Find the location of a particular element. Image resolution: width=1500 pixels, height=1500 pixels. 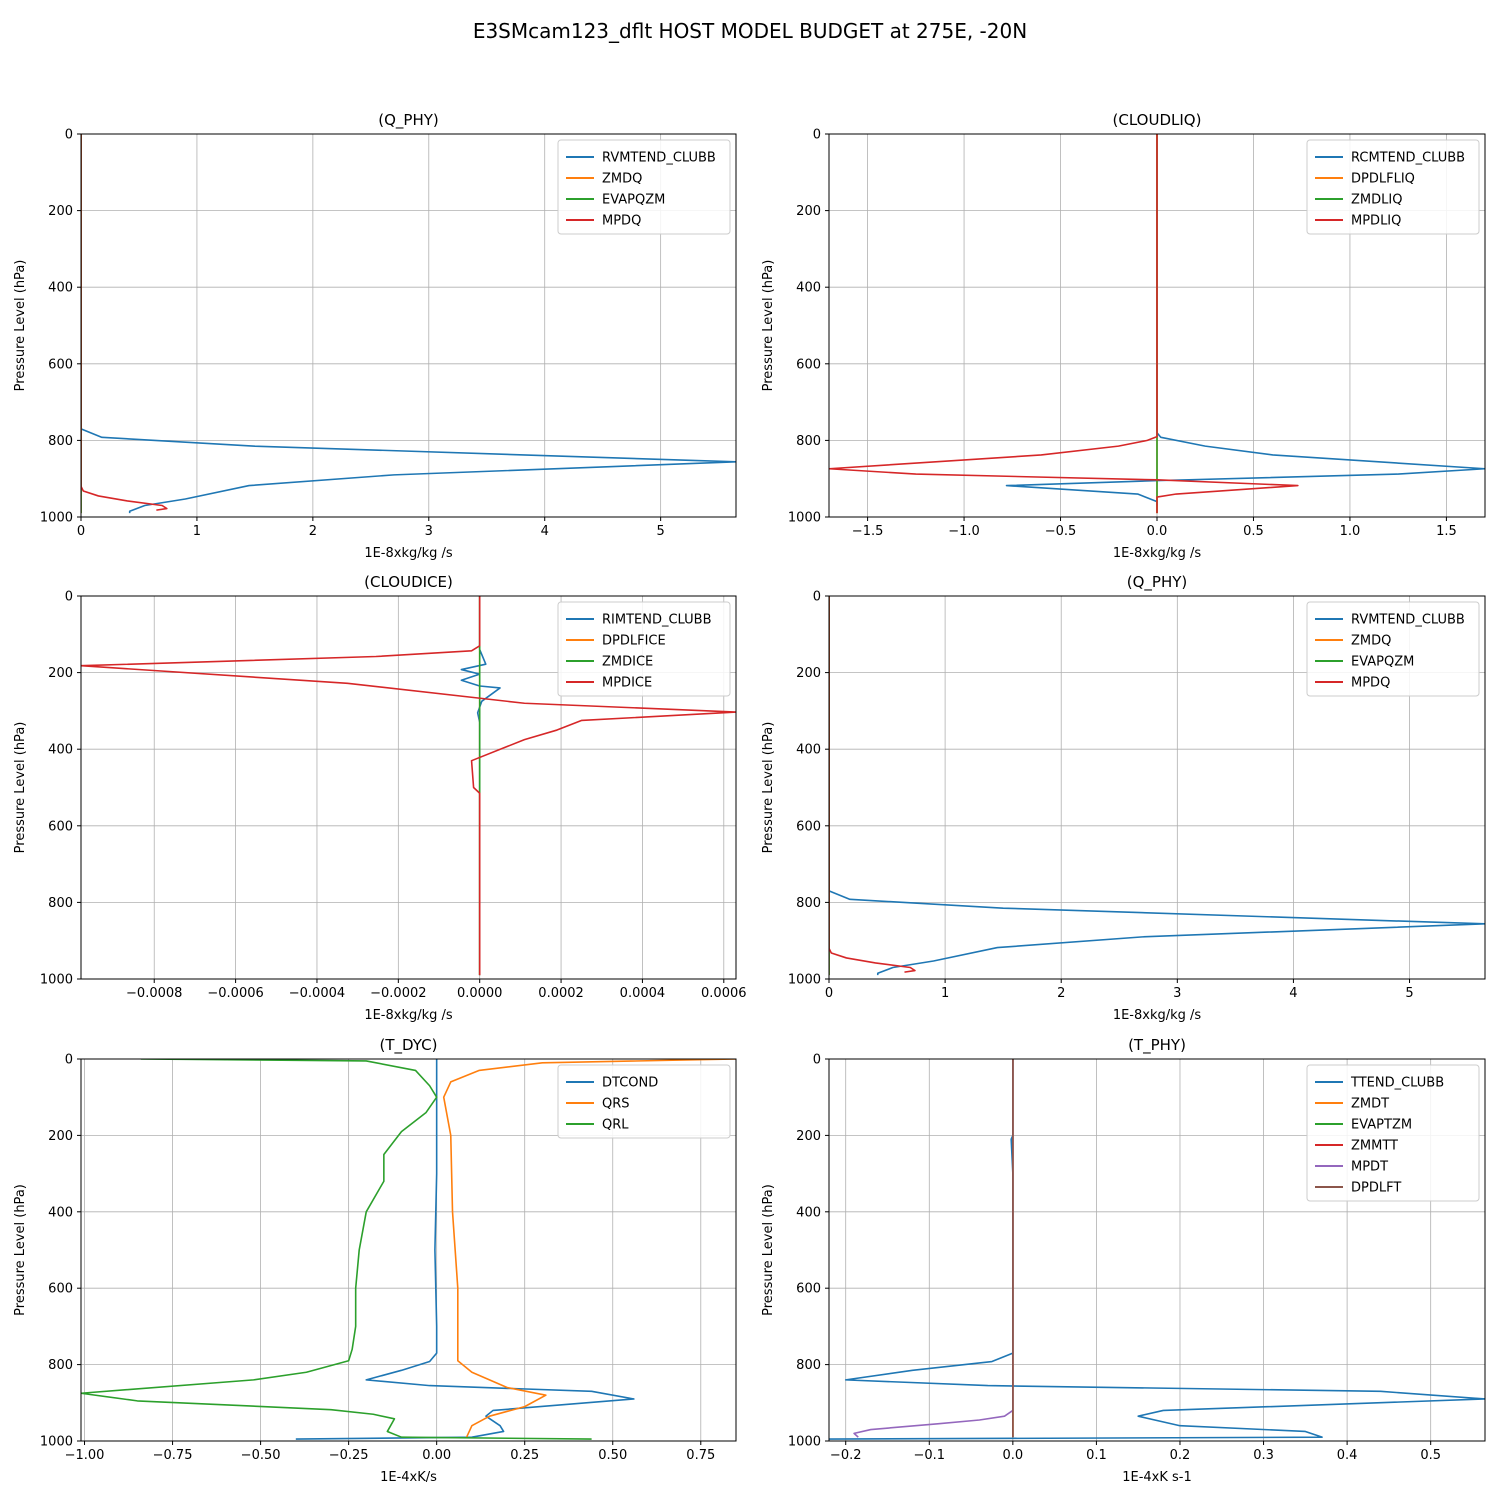

x-tick-label: 0.0002 is located at coordinates (561, 993).